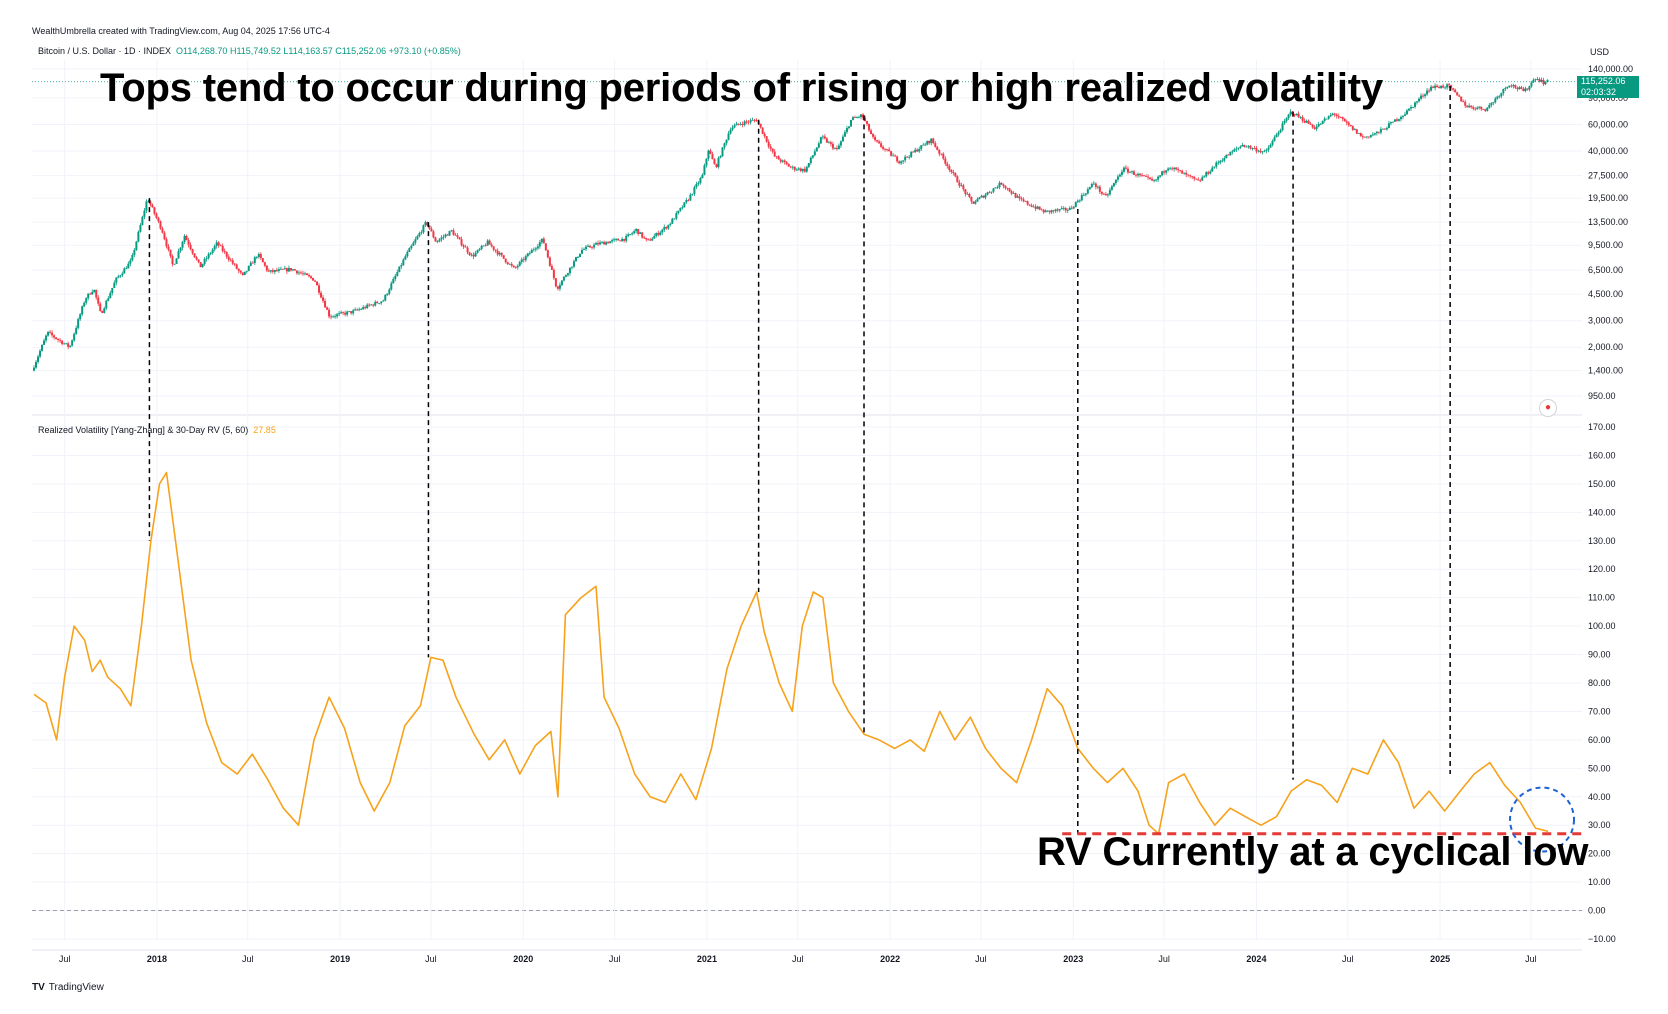 The width and height of the screenshot is (1668, 1014). What do you see at coordinates (1608, 87) in the screenshot?
I see `last-price-tag: 115,252.06 02:03:32` at bounding box center [1608, 87].